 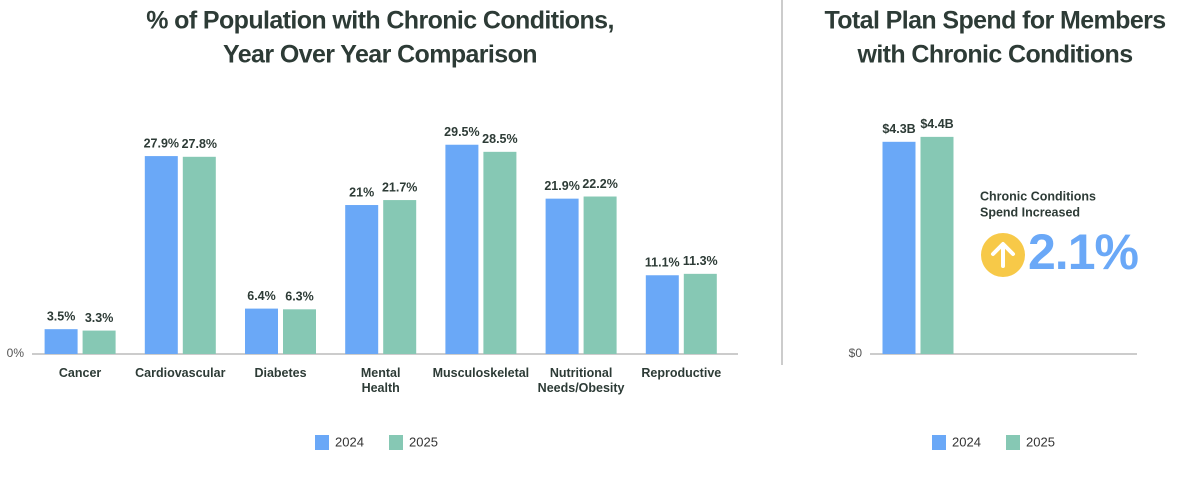 I want to click on value-label: 27.9%, so click(x=161, y=143).